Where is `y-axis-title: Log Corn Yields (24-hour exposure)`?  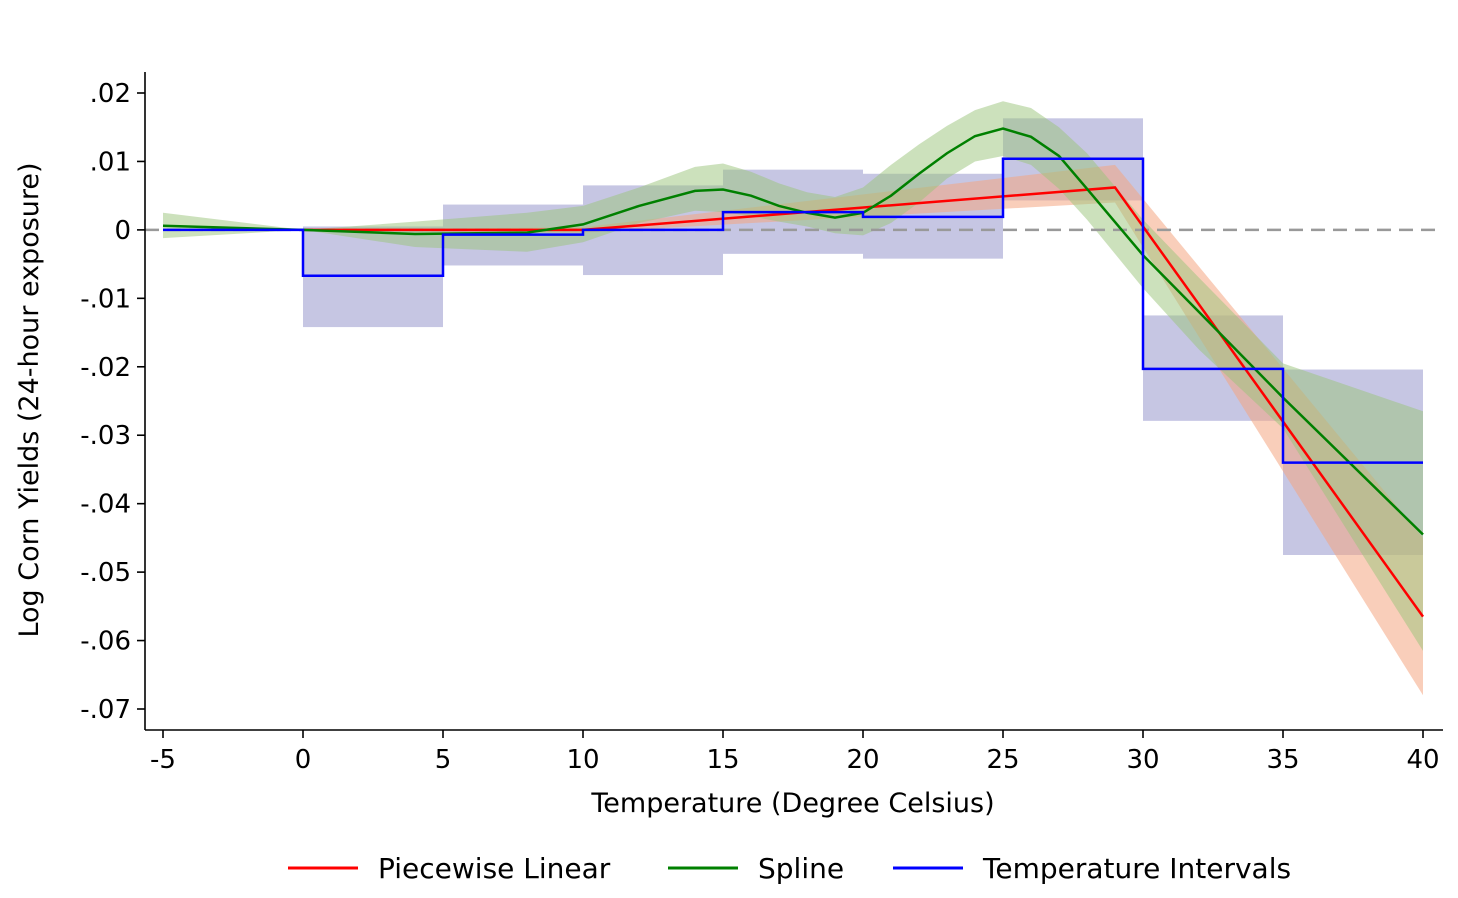 y-axis-title: Log Corn Yields (24-hour exposure) is located at coordinates (29, 399).